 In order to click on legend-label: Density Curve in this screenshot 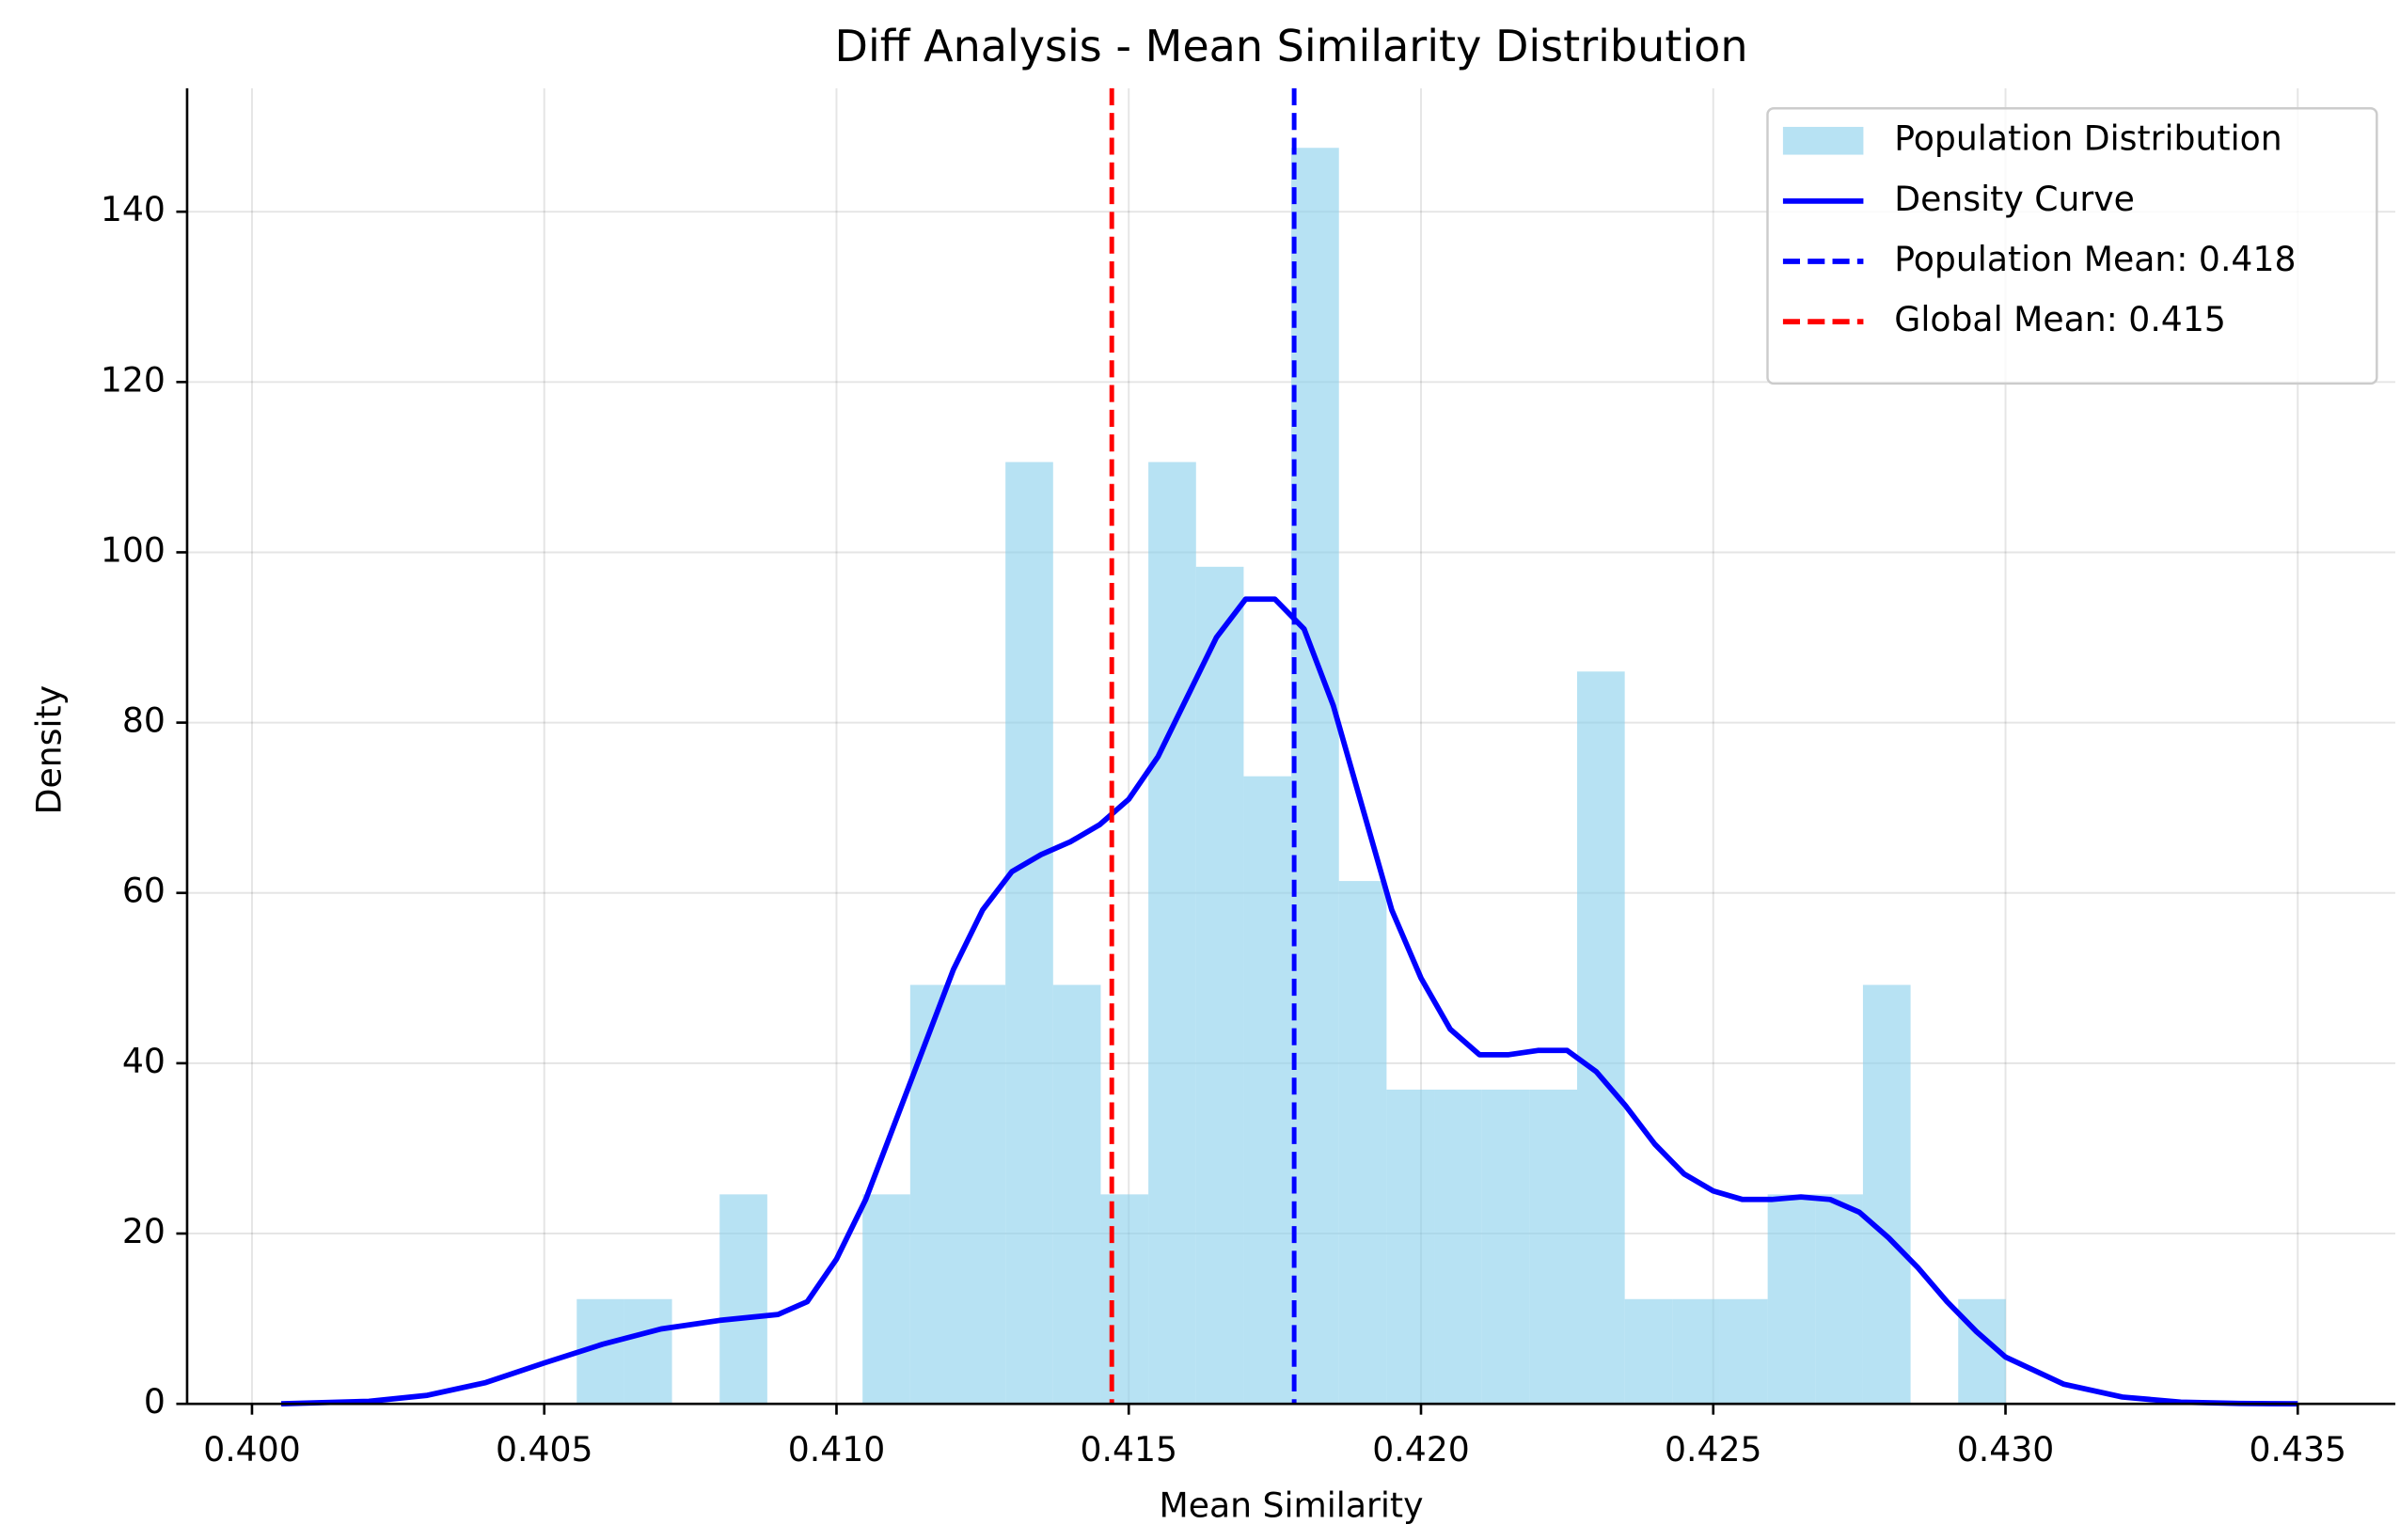, I will do `click(2014, 199)`.